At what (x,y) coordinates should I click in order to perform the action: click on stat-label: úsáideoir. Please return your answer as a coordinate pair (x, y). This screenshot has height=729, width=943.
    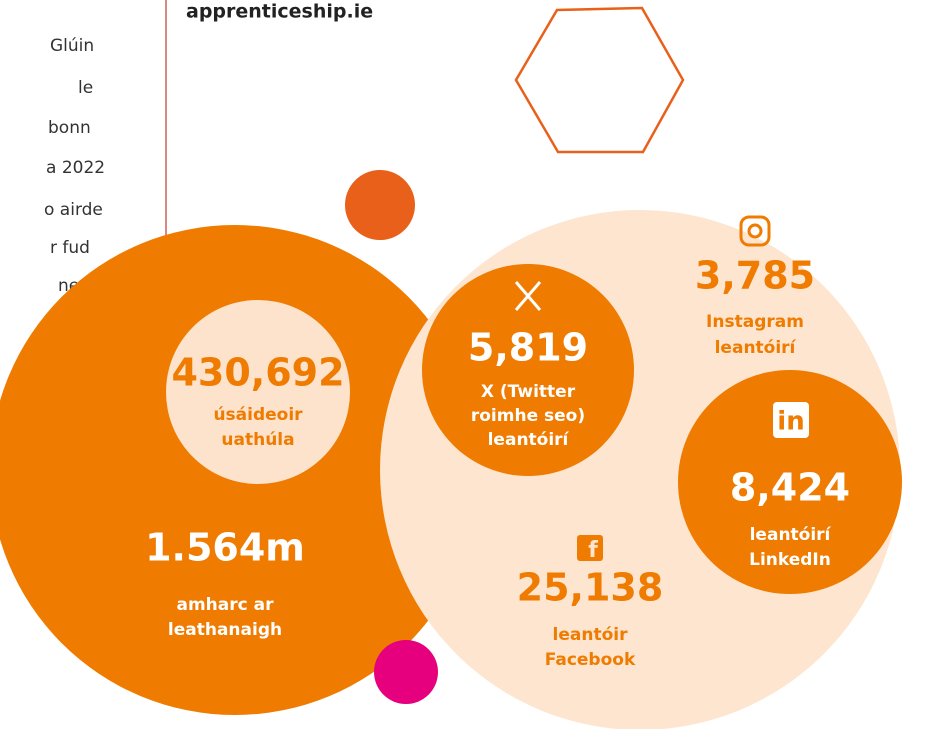
    Looking at the image, I should click on (258, 415).